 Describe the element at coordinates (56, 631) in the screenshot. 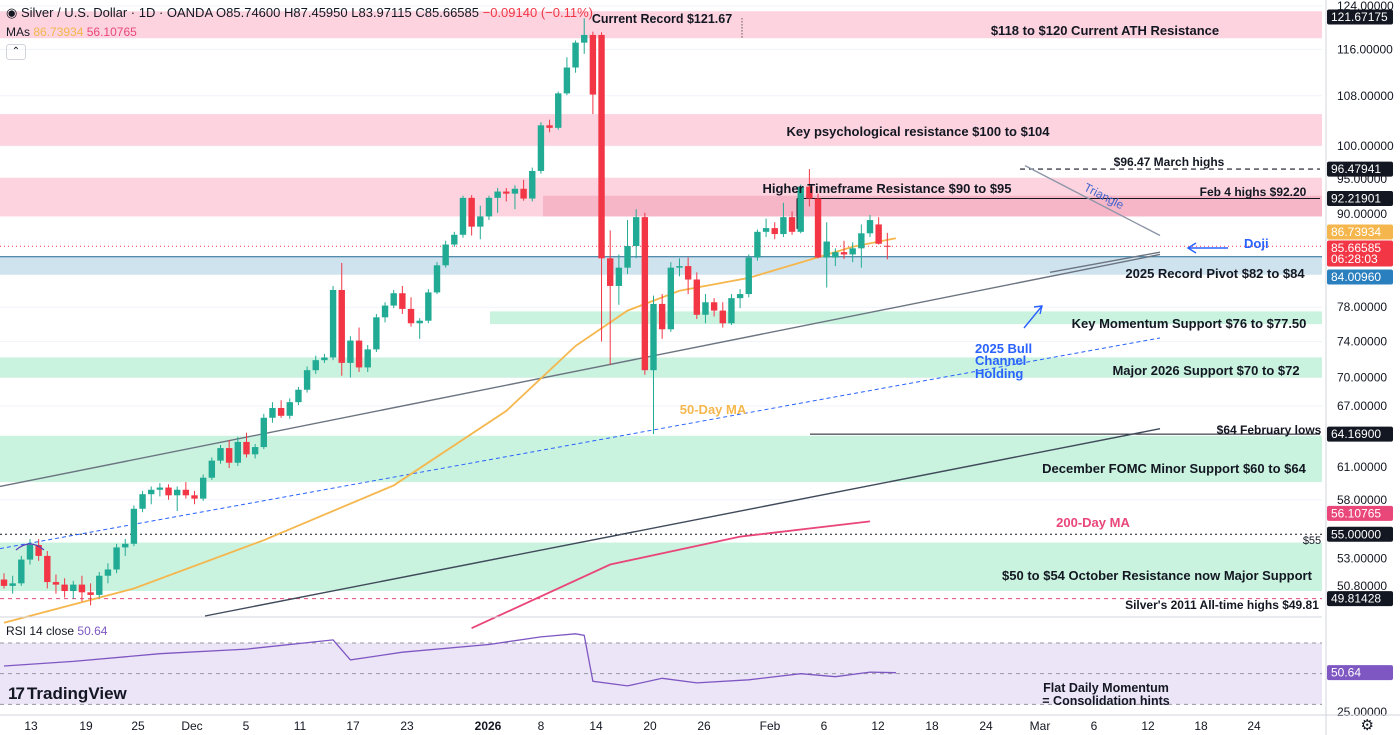

I see `rsi-legend: RSI 14 close 50.64` at that location.